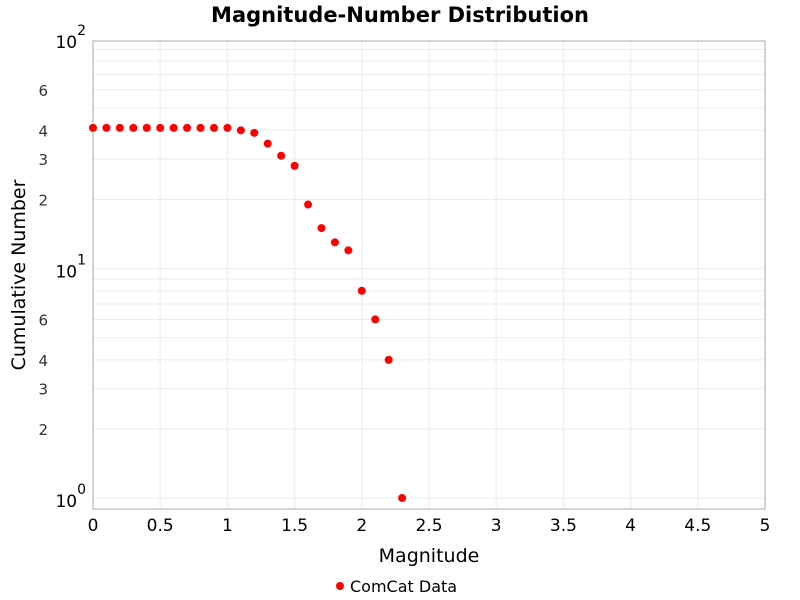  I want to click on legend-marker, so click(340, 586).